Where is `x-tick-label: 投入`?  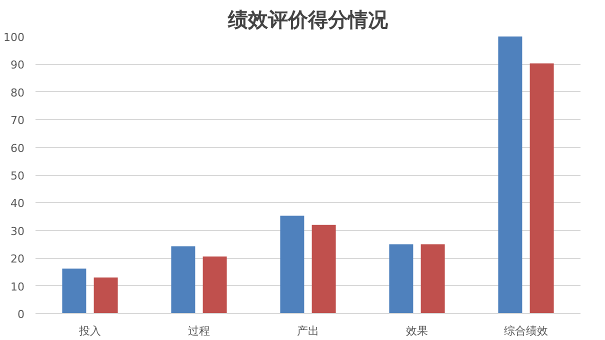 x-tick-label: 投入 is located at coordinates (89, 331).